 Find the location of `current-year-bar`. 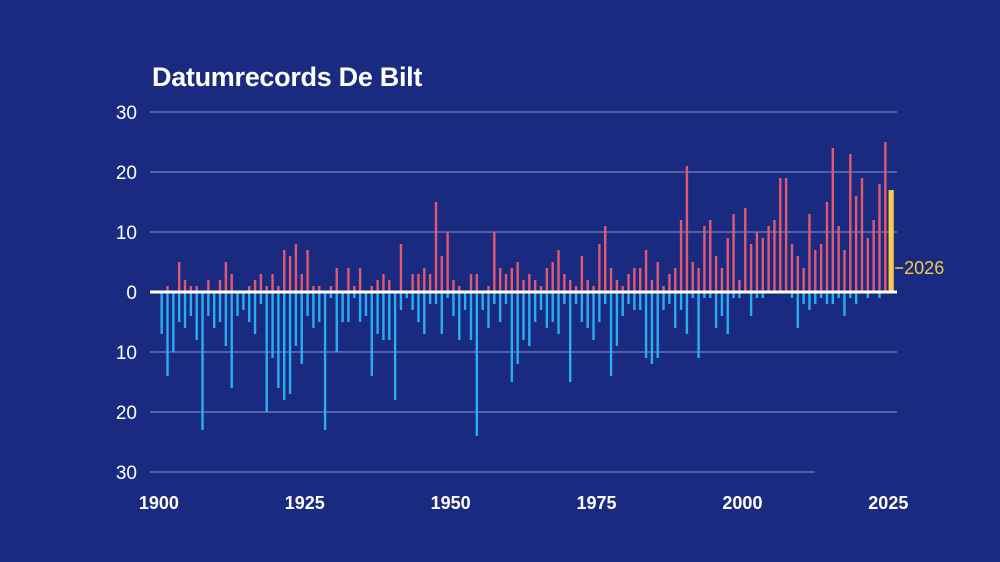

current-year-bar is located at coordinates (891, 241).